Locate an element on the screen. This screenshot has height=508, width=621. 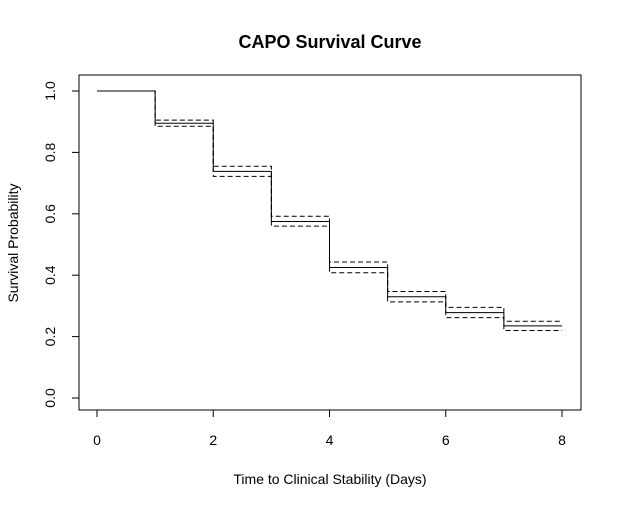
x-tick-label: 6 is located at coordinates (446, 440).